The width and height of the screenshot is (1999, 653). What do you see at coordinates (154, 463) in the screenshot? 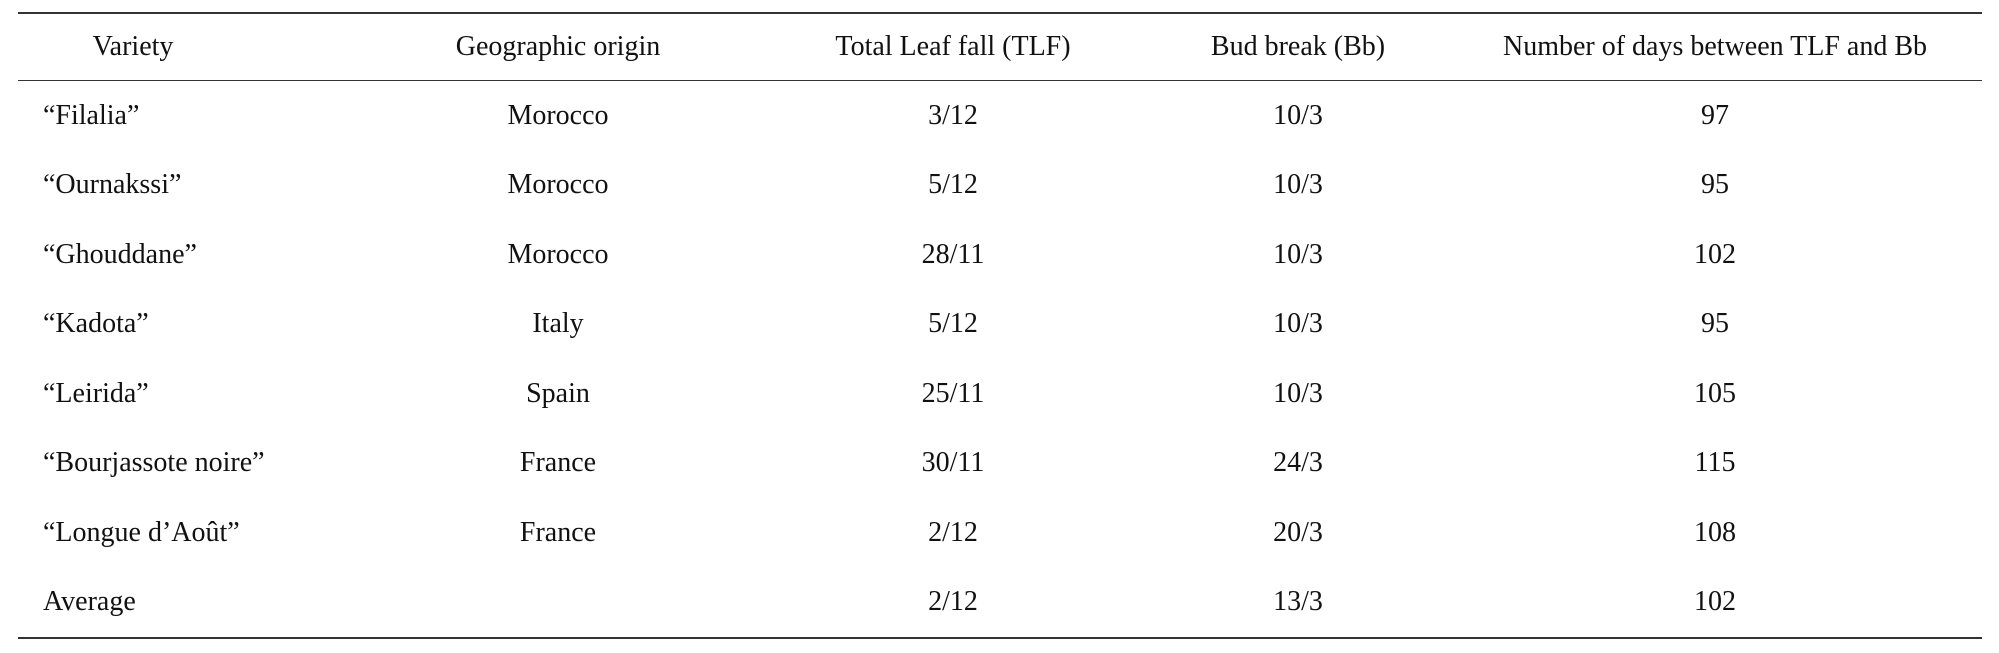
I see `cell-variety: “Bourjassote noire”` at bounding box center [154, 463].